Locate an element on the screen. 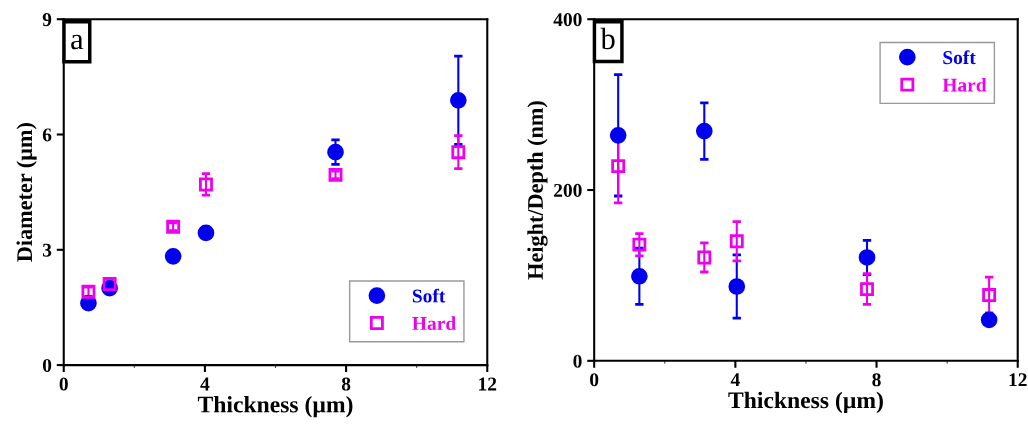 The height and width of the screenshot is (427, 1028). y-tick-label: 9 is located at coordinates (47, 20).